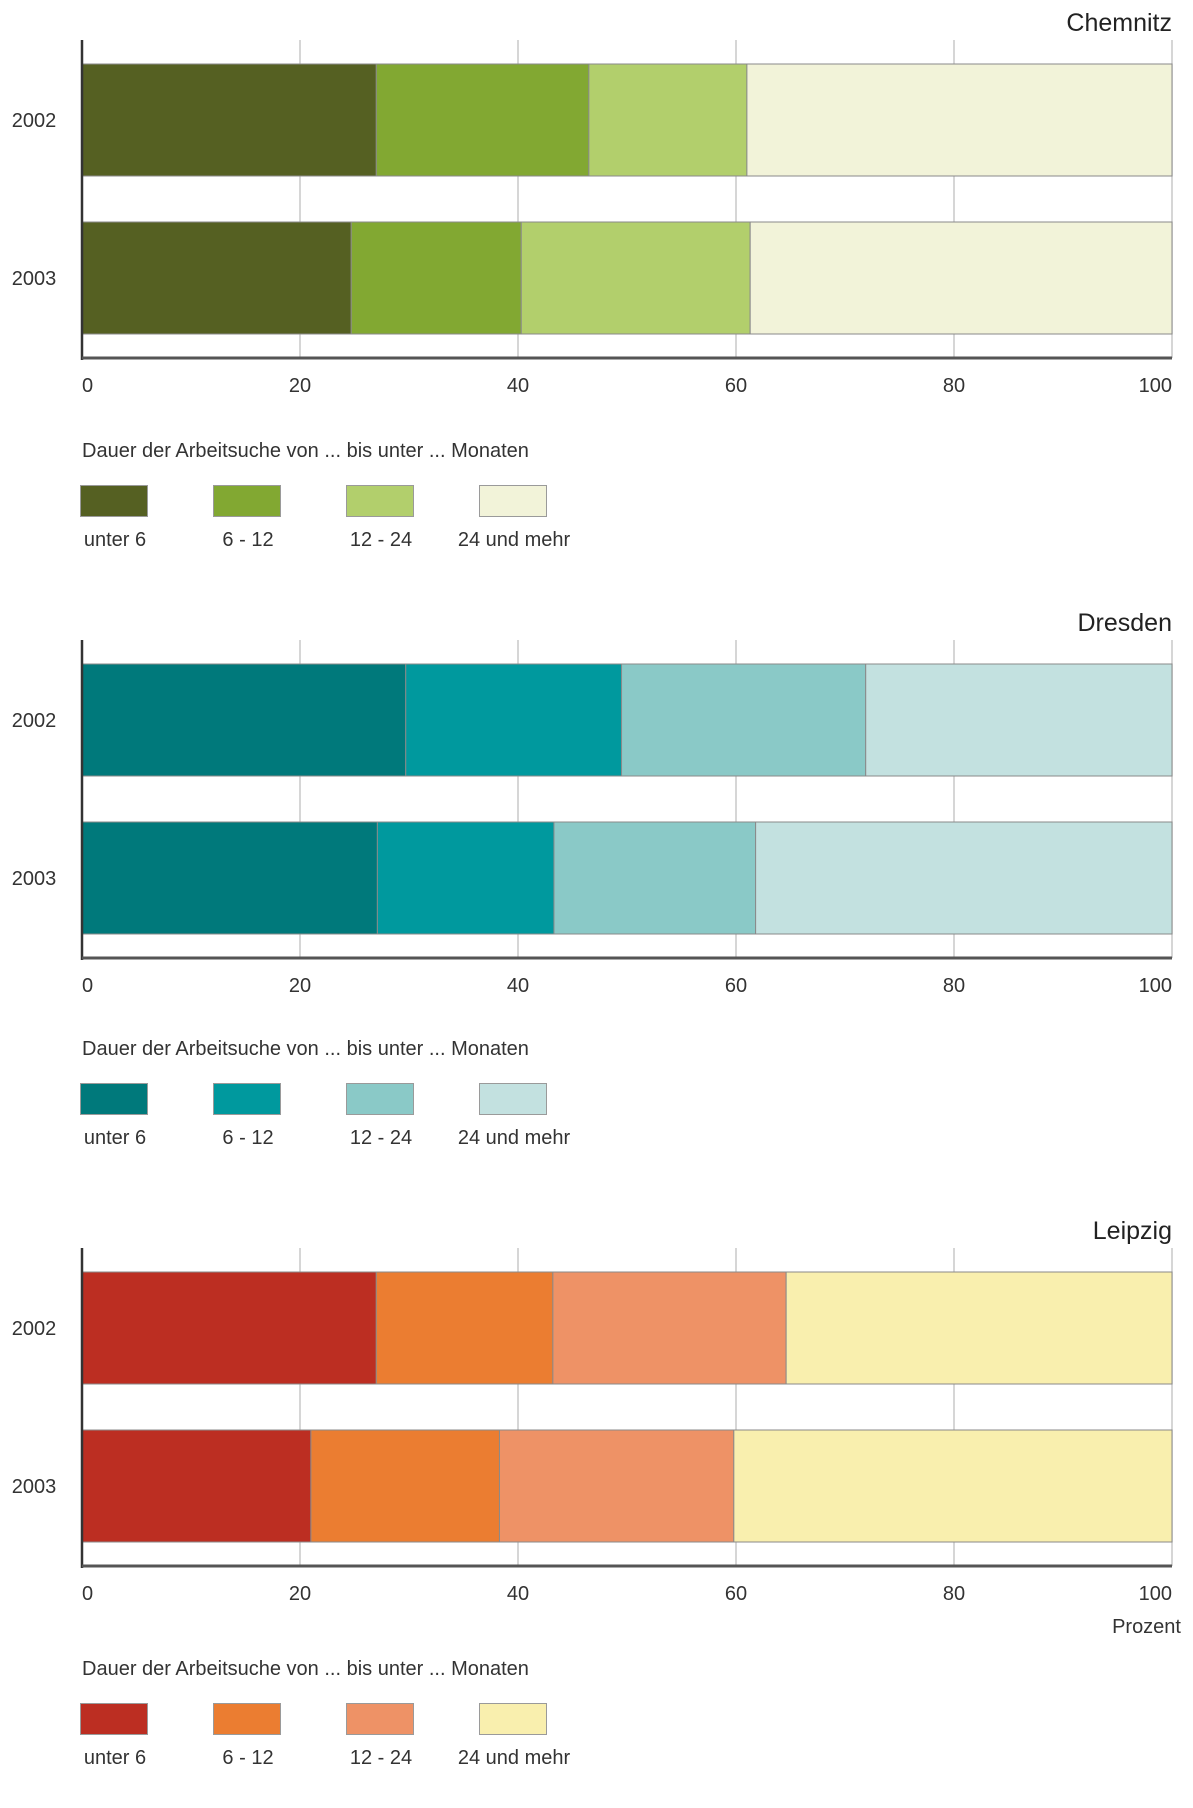 The width and height of the screenshot is (1193, 1808). I want to click on chart-title: Chemnitz, so click(1119, 23).